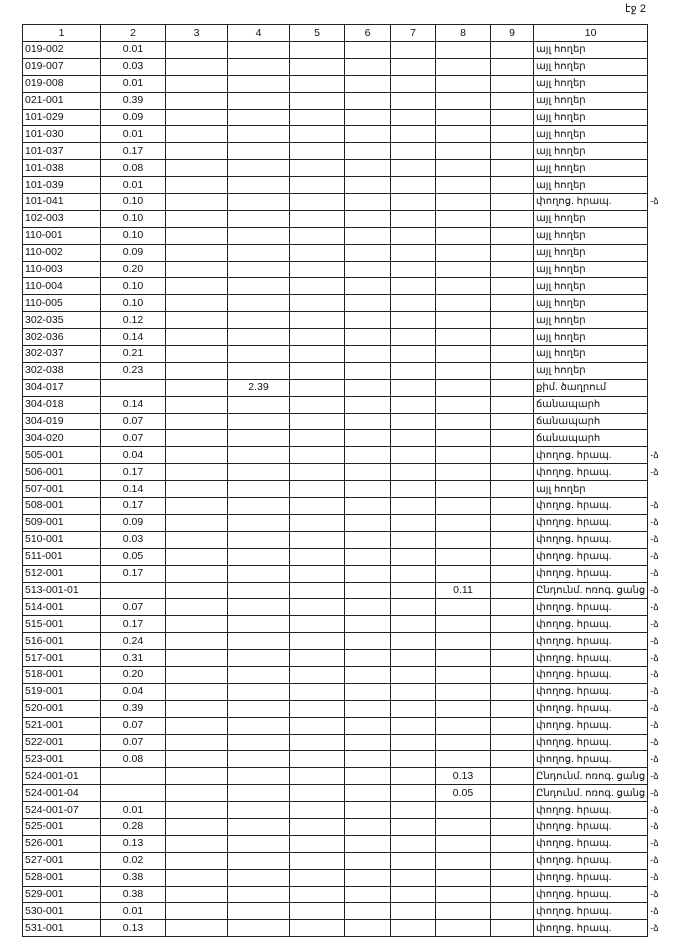 The image size is (674, 949). What do you see at coordinates (590, 421) in the screenshot?
I see `table-cell: ճանապարհ` at bounding box center [590, 421].